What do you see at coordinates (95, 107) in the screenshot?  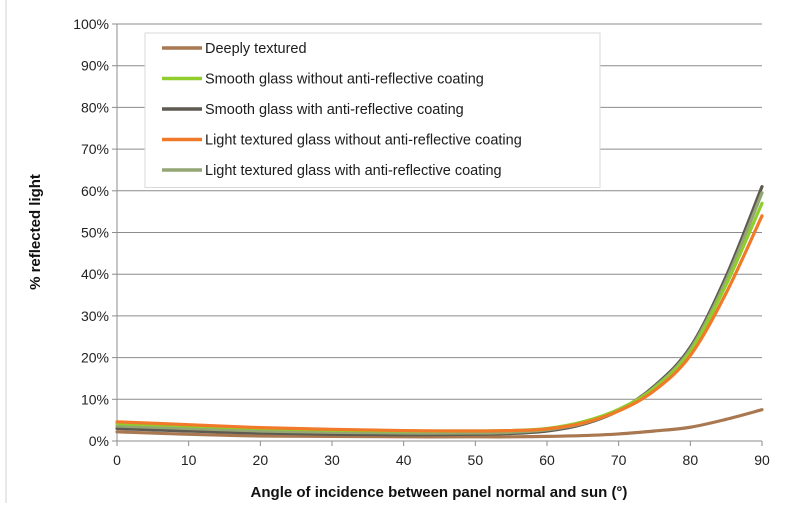 I see `y-tick-label: 80%` at bounding box center [95, 107].